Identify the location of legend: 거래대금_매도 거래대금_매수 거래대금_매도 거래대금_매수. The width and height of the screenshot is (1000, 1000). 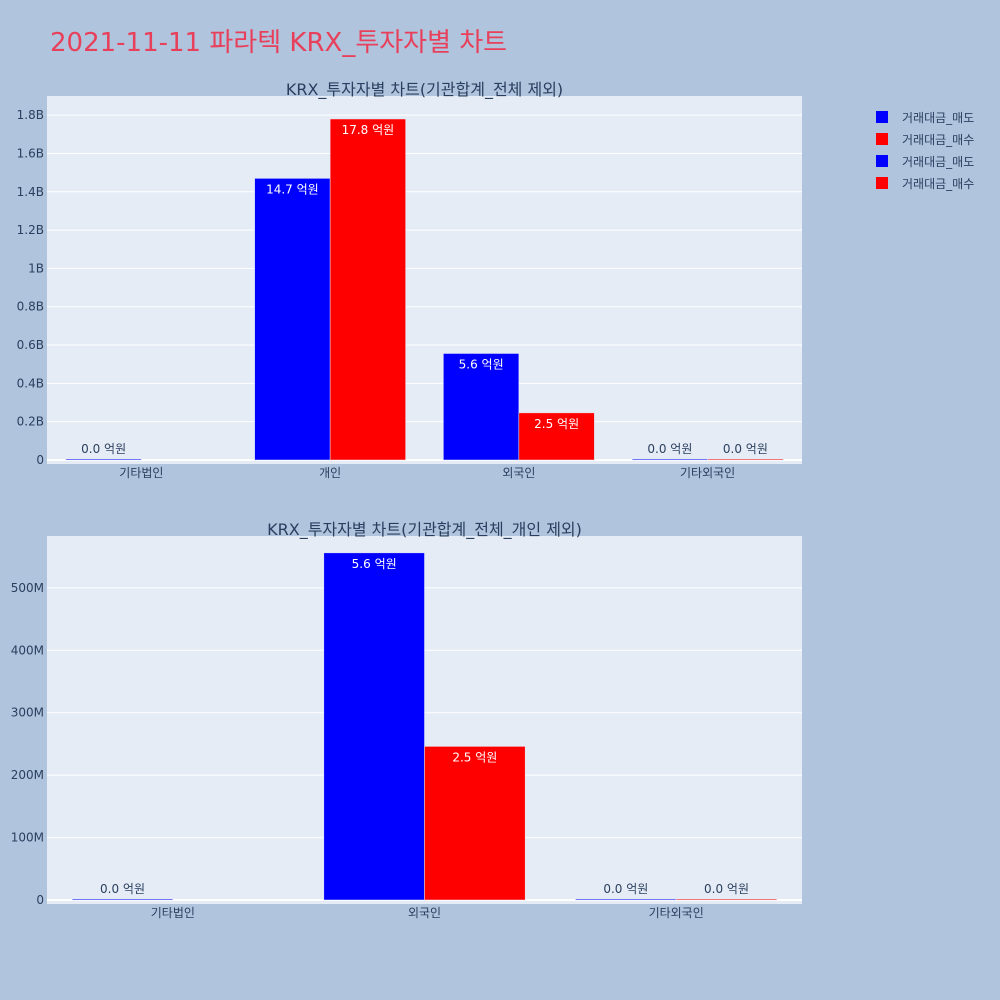
(925, 150).